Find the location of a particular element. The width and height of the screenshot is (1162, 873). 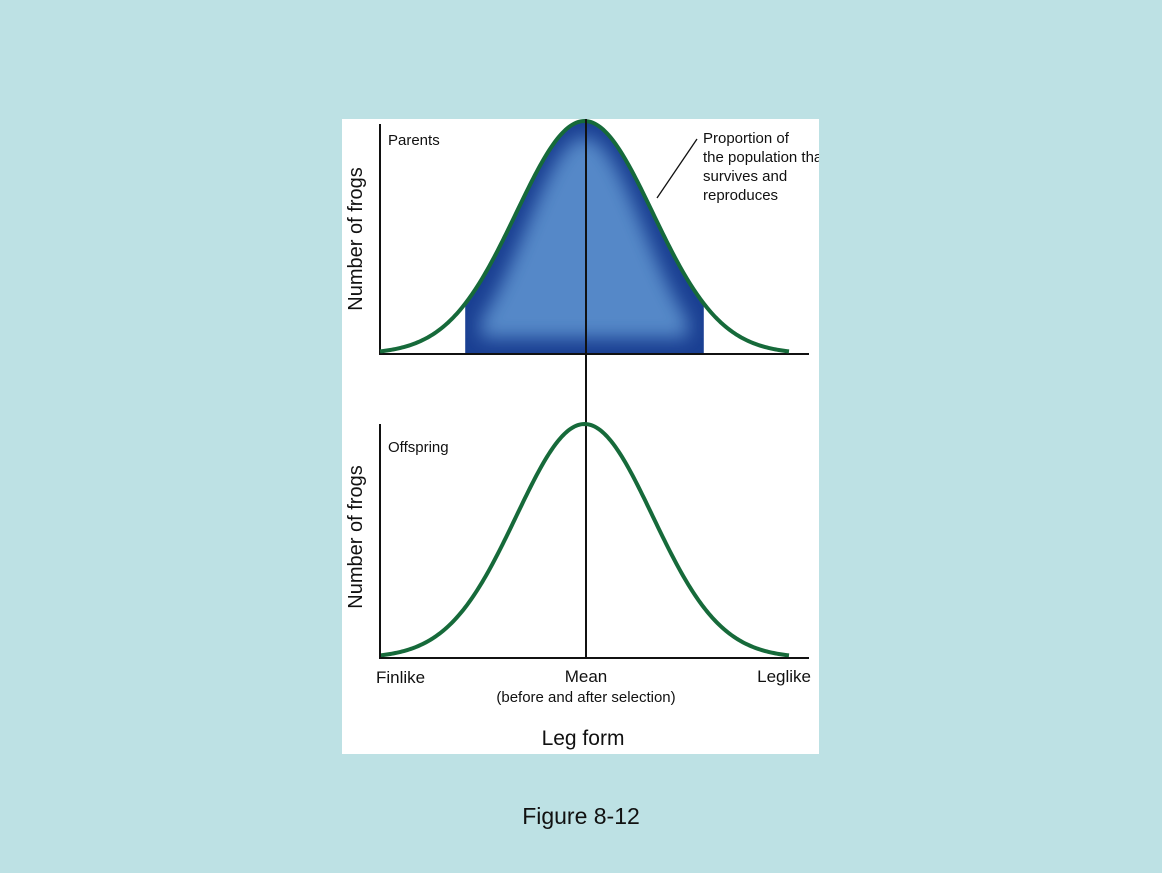

offspring-panel: Offspring Number of frogs is located at coordinates (577, 540).